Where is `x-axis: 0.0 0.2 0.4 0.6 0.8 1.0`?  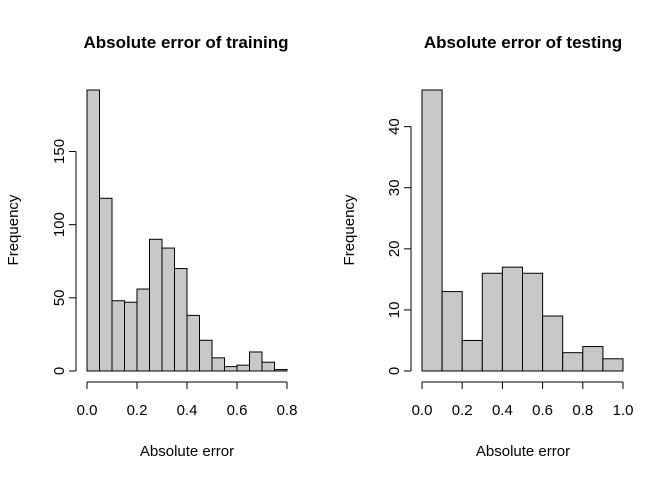 x-axis: 0.0 0.2 0.4 0.6 0.8 1.0 is located at coordinates (523, 400).